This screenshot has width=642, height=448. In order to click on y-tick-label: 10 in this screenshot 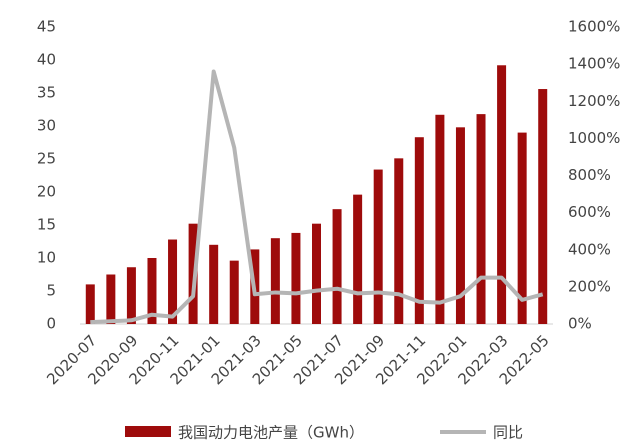, I will do `click(46, 258)`.